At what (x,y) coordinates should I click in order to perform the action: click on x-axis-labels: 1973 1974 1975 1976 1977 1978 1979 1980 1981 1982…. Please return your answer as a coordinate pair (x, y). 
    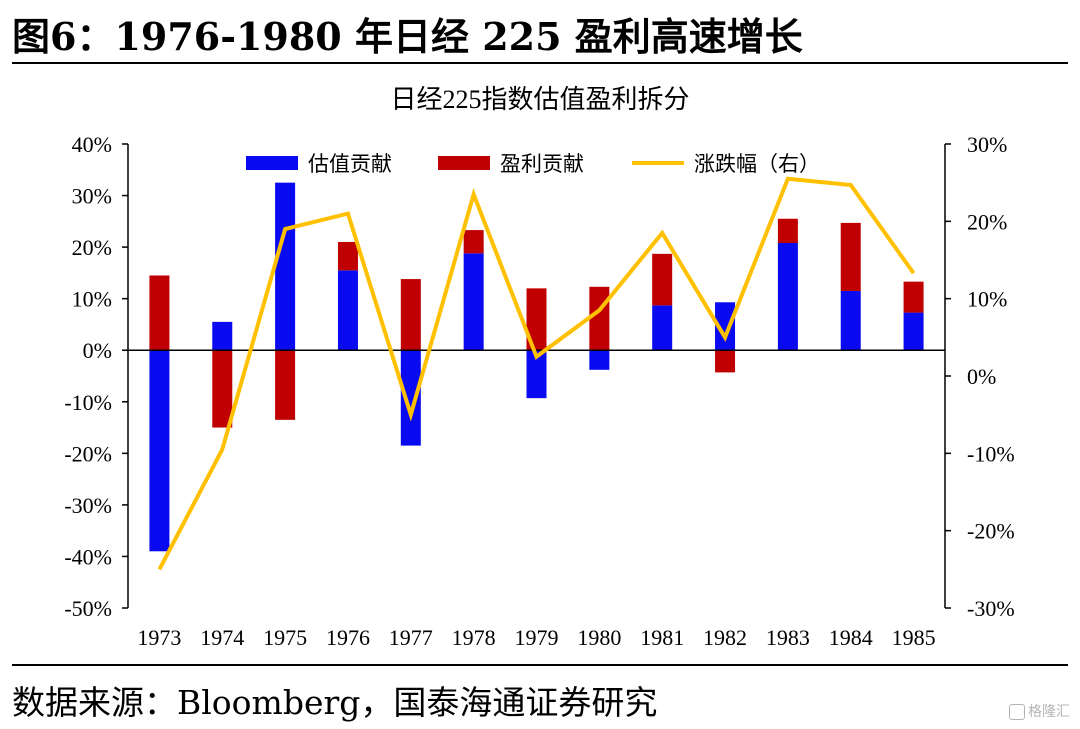
    Looking at the image, I should click on (536, 637).